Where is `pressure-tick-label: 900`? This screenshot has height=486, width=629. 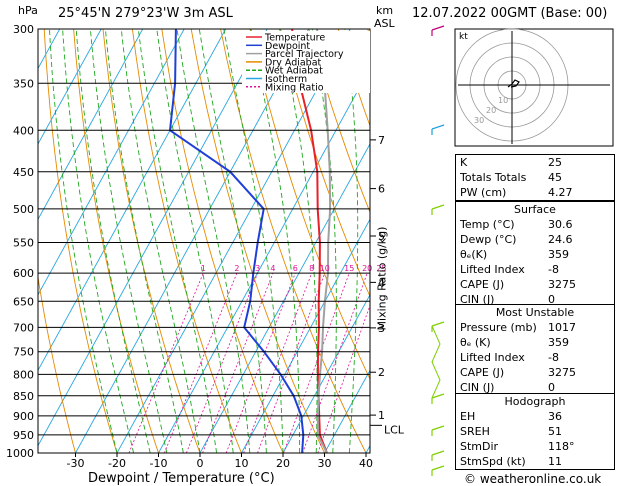
pressure-tick-label: 900 is located at coordinates (23, 416).